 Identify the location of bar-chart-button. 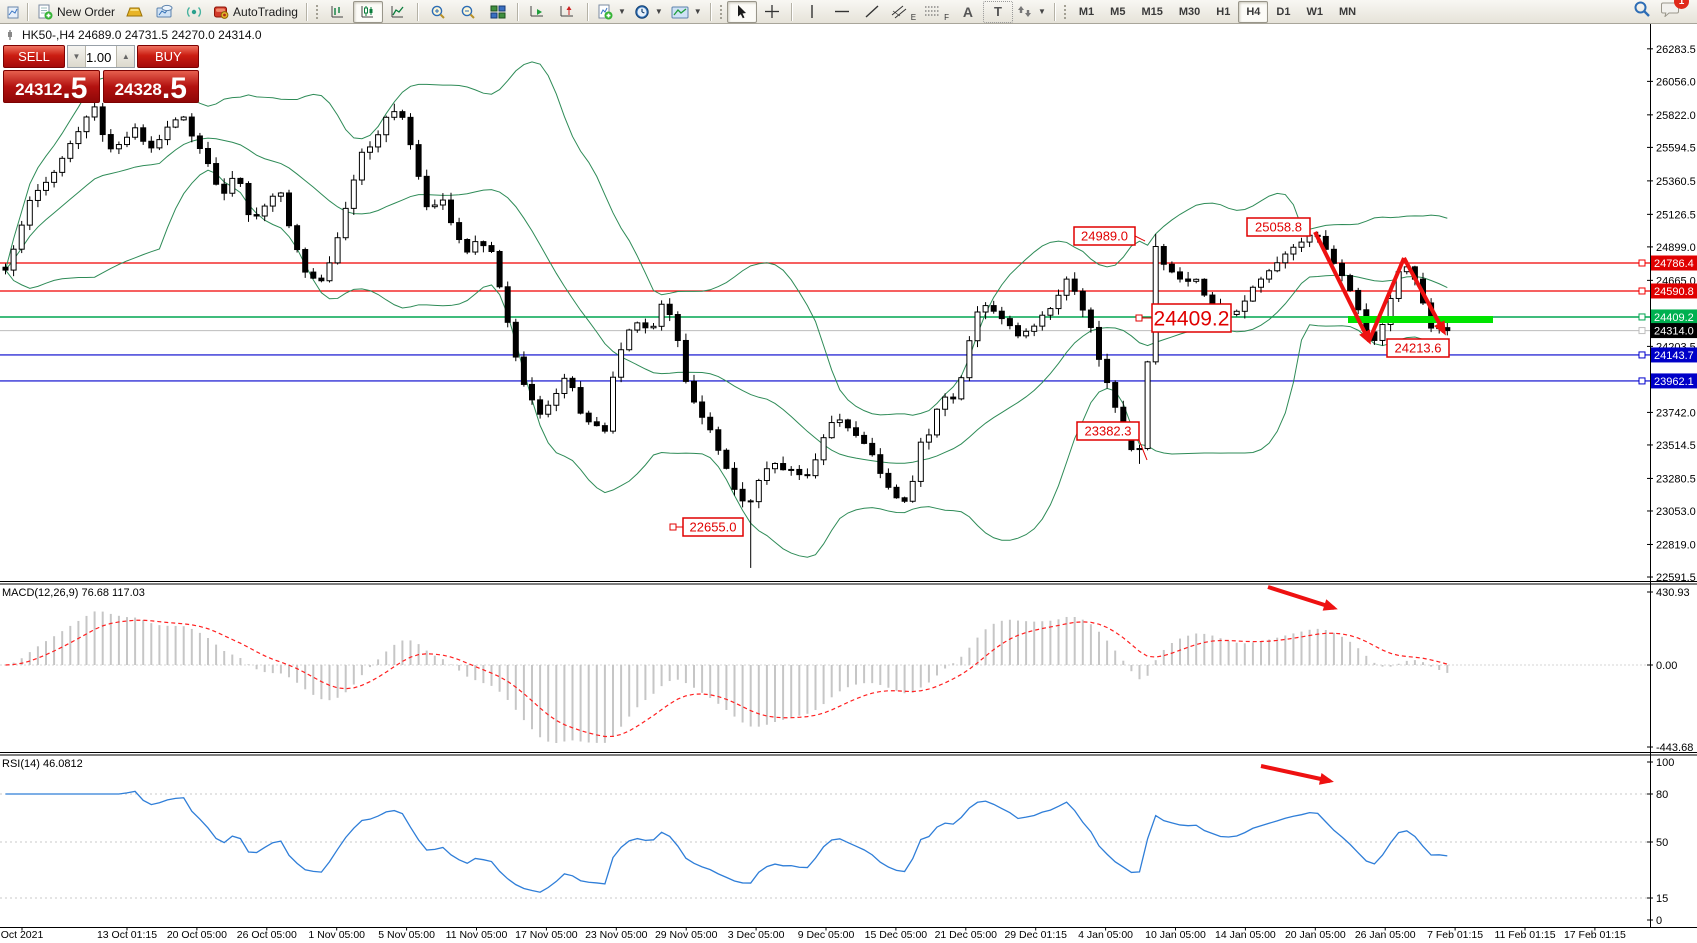
(338, 12).